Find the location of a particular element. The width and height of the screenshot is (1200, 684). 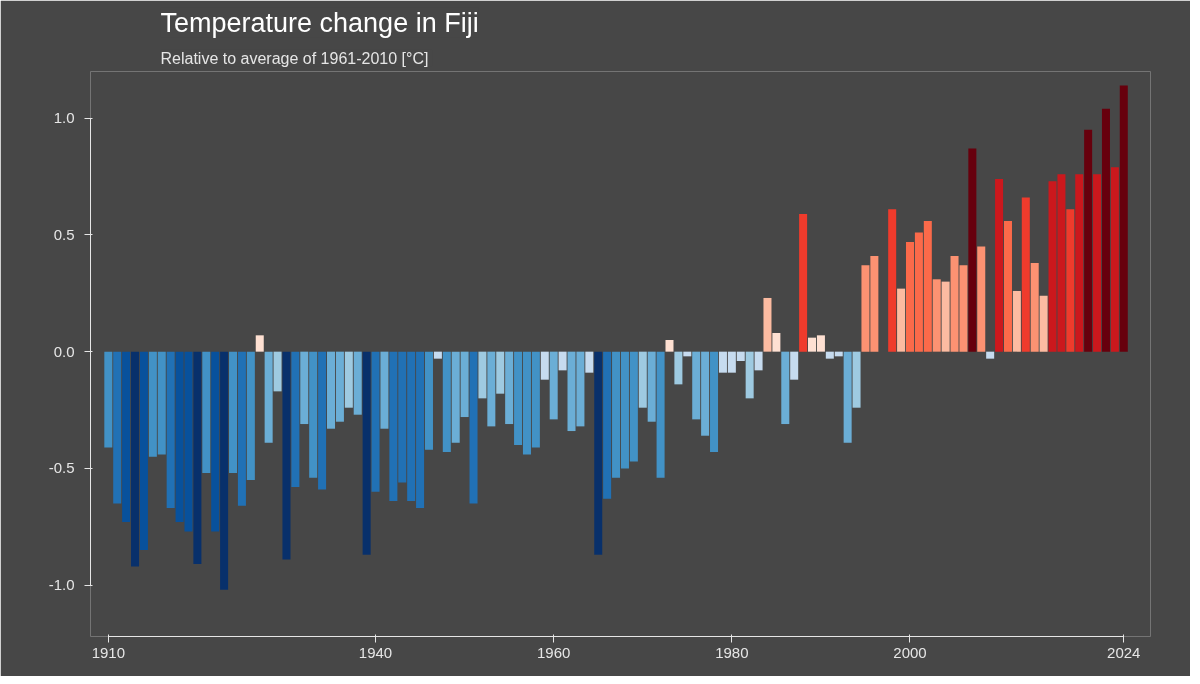

x-tick-label: 1910 is located at coordinates (108, 652).